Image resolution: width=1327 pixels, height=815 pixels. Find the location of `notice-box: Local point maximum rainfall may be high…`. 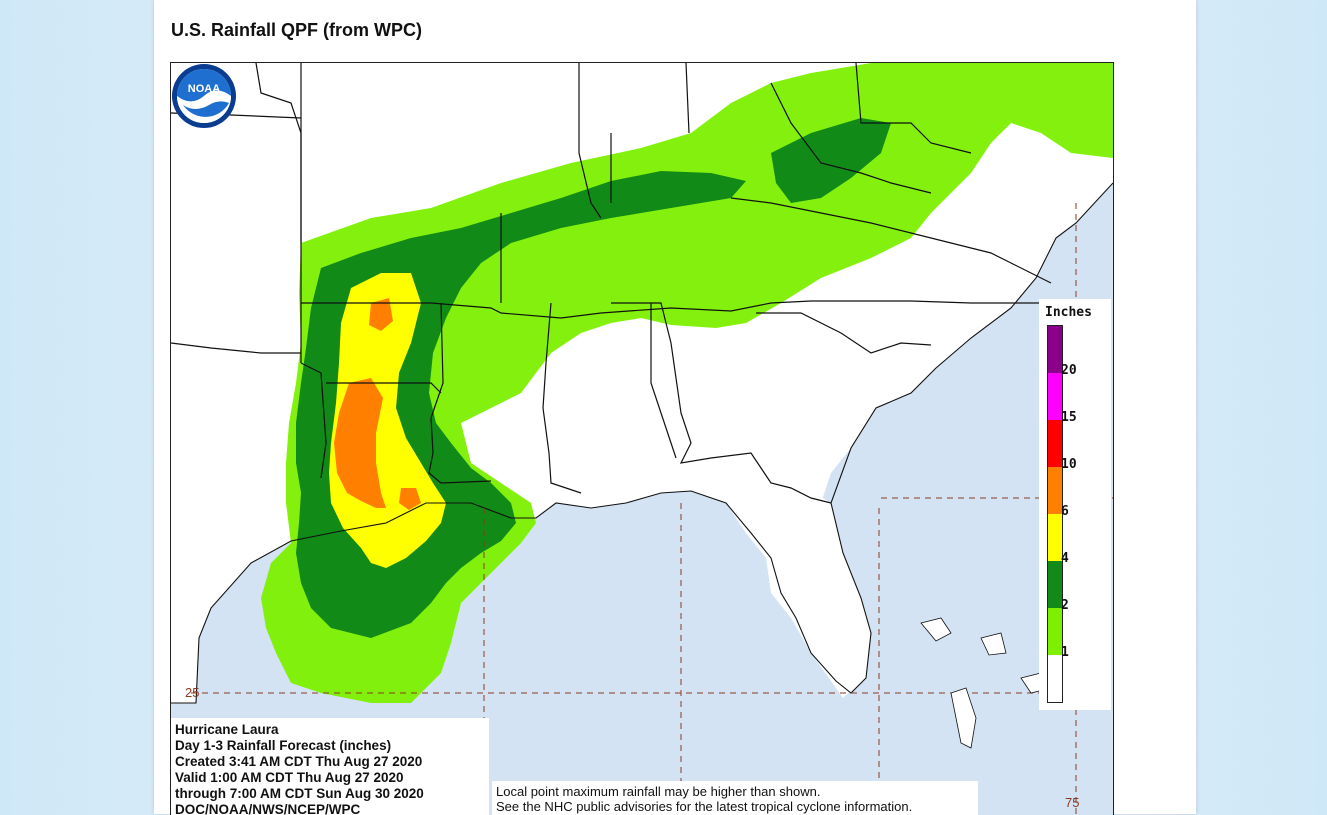

notice-box: Local point maximum rainfall may be high… is located at coordinates (735, 798).